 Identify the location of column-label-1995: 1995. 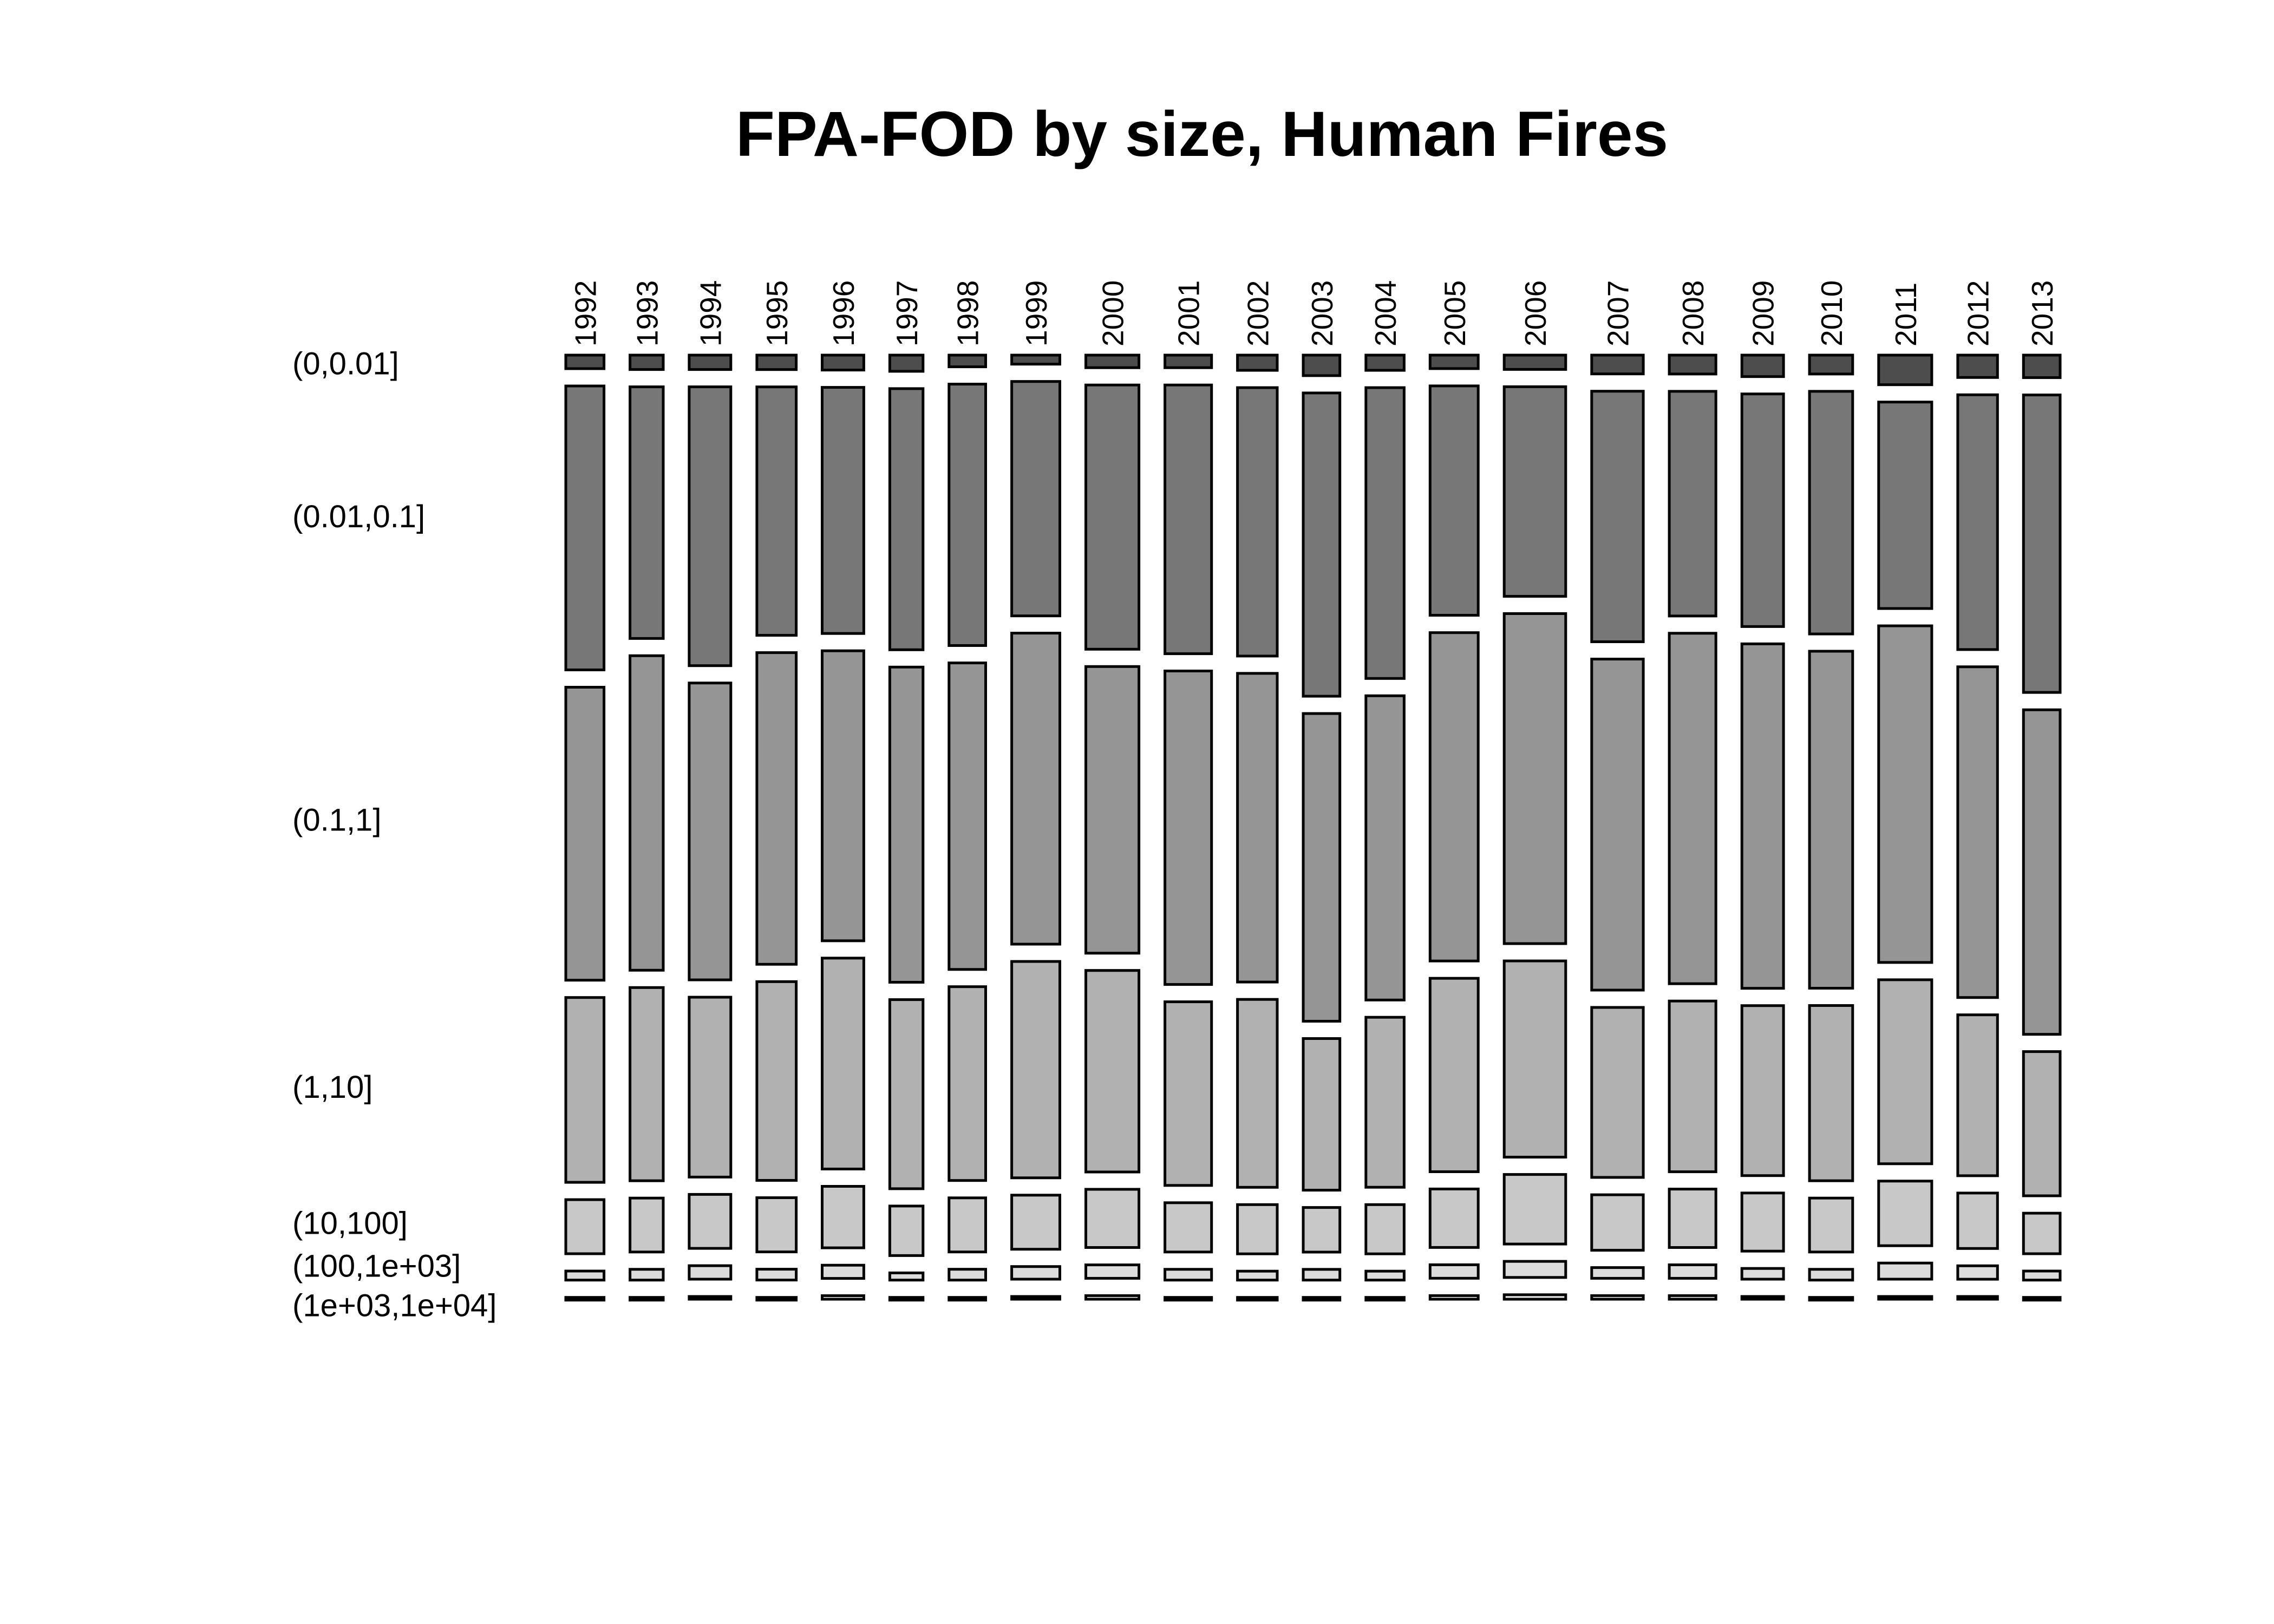
(777, 313).